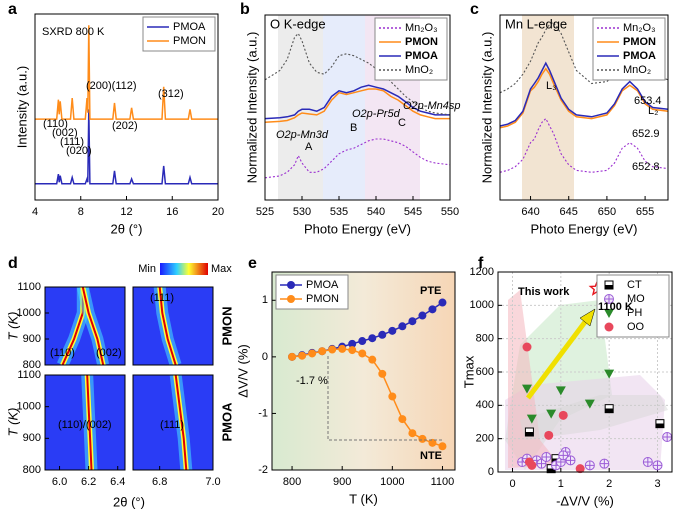  I want to click on x-axis-label: -ΔV/V (%), so click(585, 500).